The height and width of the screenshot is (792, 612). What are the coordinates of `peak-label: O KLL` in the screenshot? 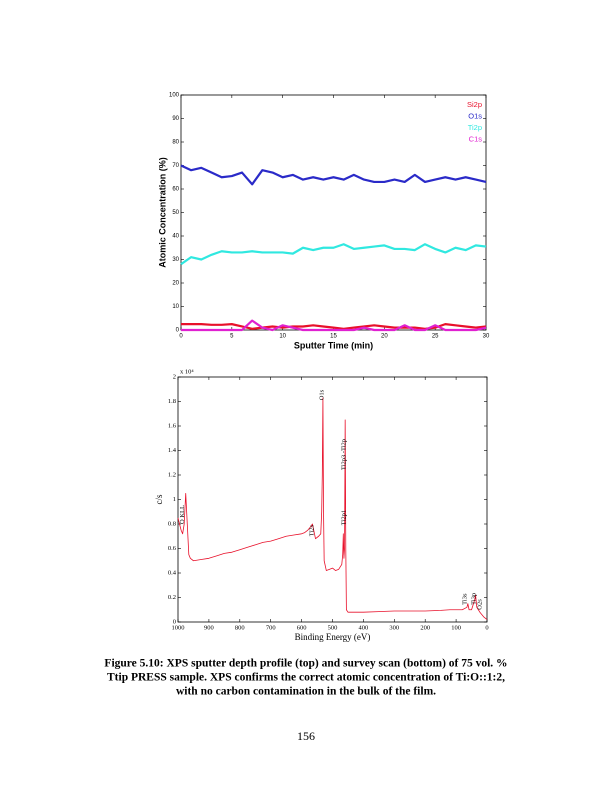 It's located at (182, 514).